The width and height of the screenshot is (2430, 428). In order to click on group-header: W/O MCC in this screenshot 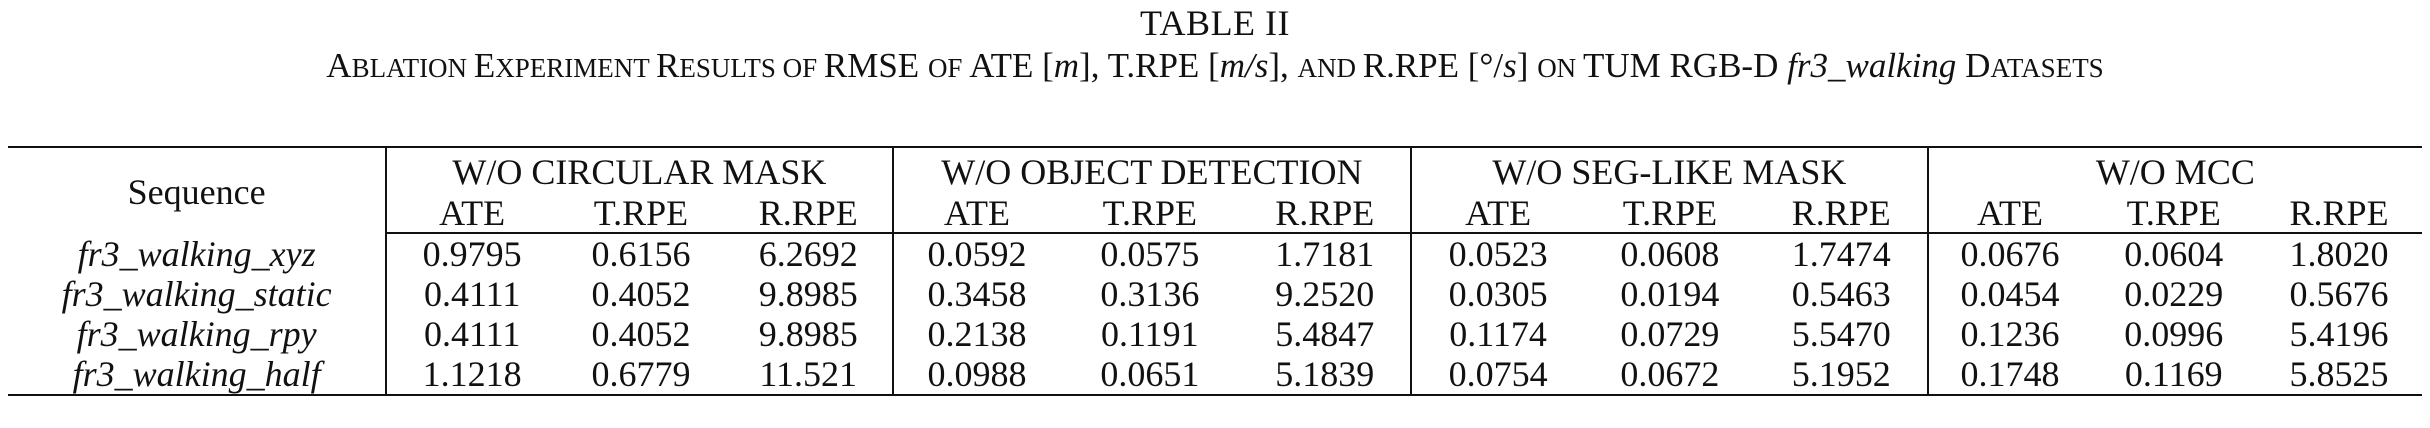, I will do `click(2175, 172)`.